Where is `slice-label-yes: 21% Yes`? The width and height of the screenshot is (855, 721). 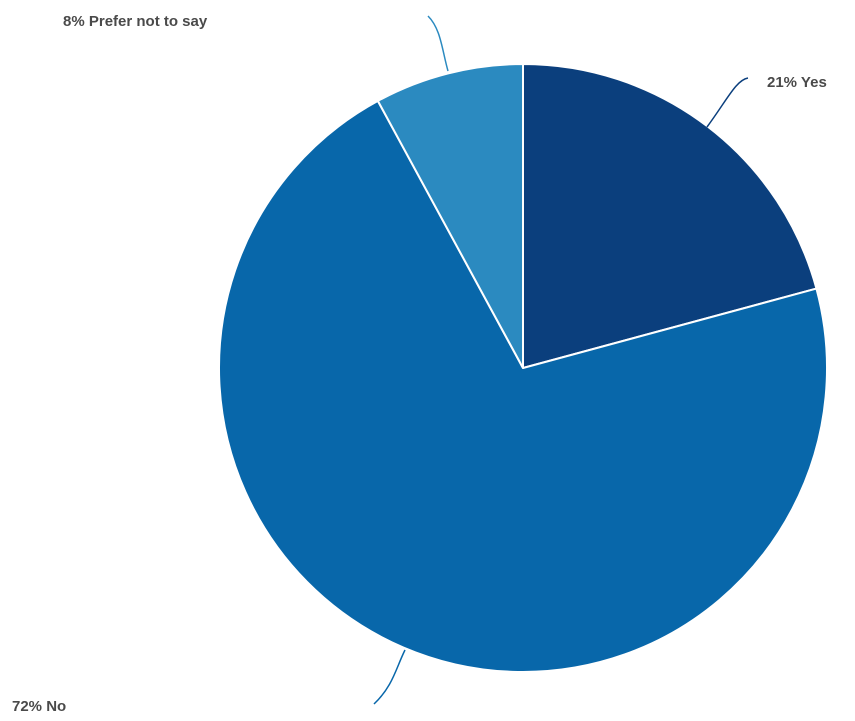 slice-label-yes: 21% Yes is located at coordinates (797, 82).